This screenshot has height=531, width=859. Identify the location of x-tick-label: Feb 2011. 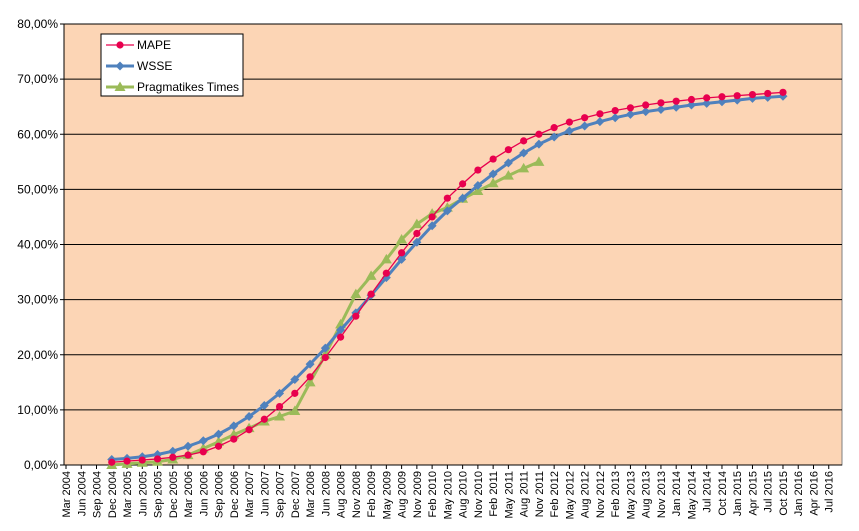
(494, 494).